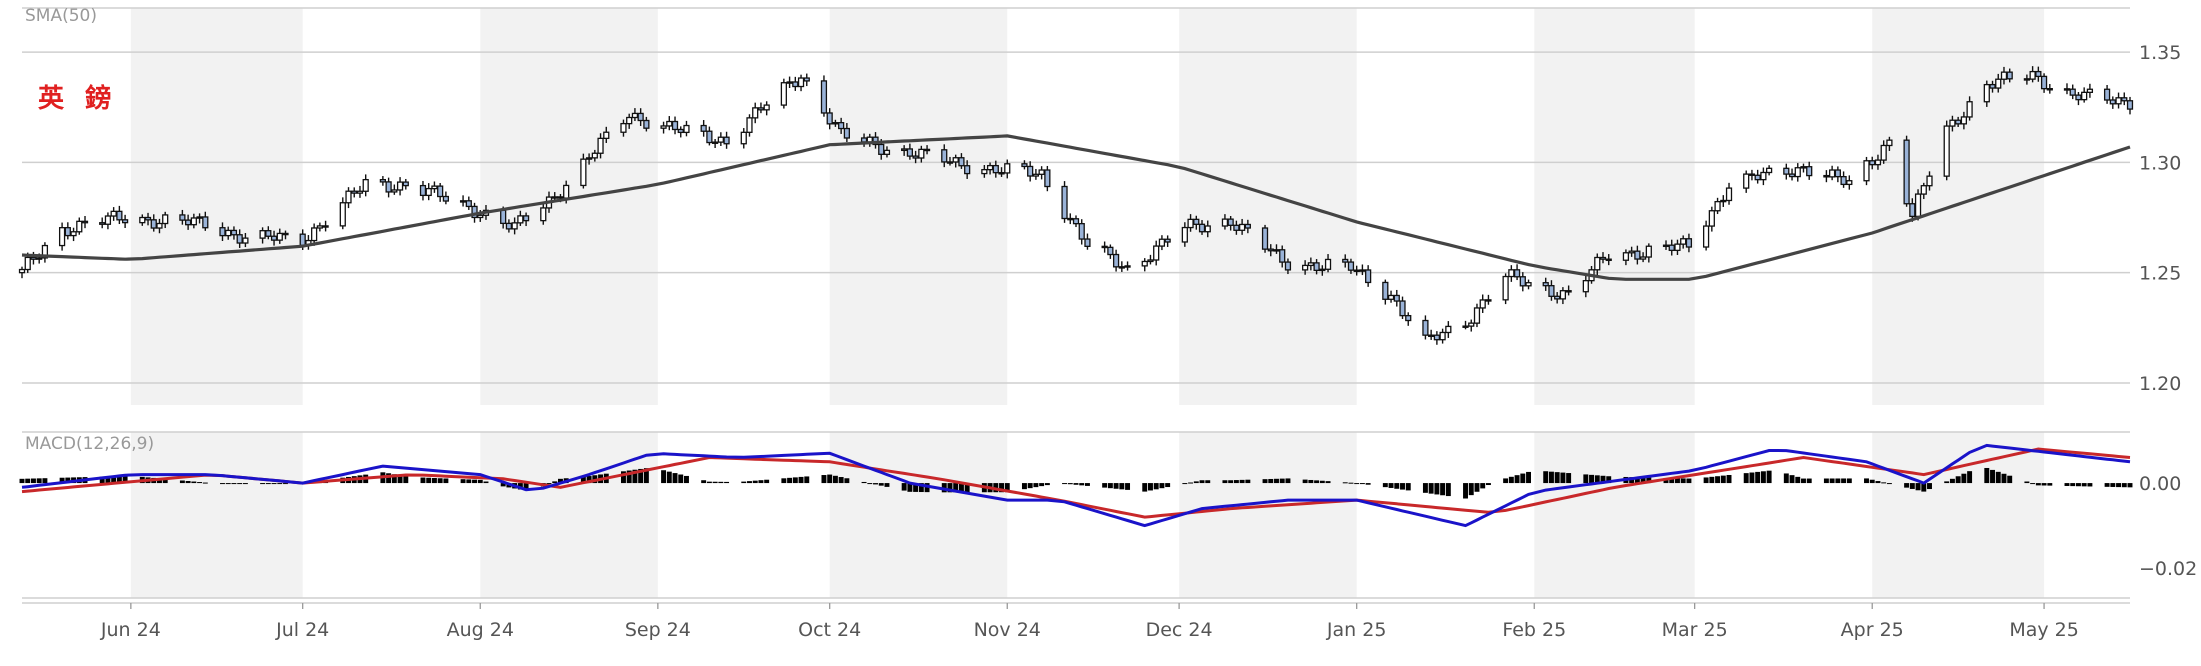  Describe the element at coordinates (302, 630) in the screenshot. I see `x-tick-label: Jul 24` at that location.